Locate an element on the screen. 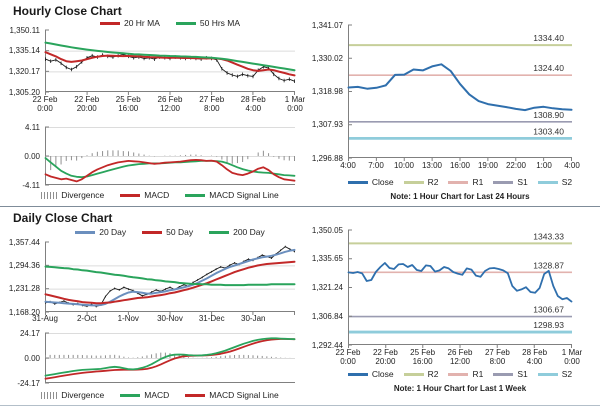 This screenshot has width=600, height=413. y-tick-label: -4.11 is located at coordinates (31, 185).